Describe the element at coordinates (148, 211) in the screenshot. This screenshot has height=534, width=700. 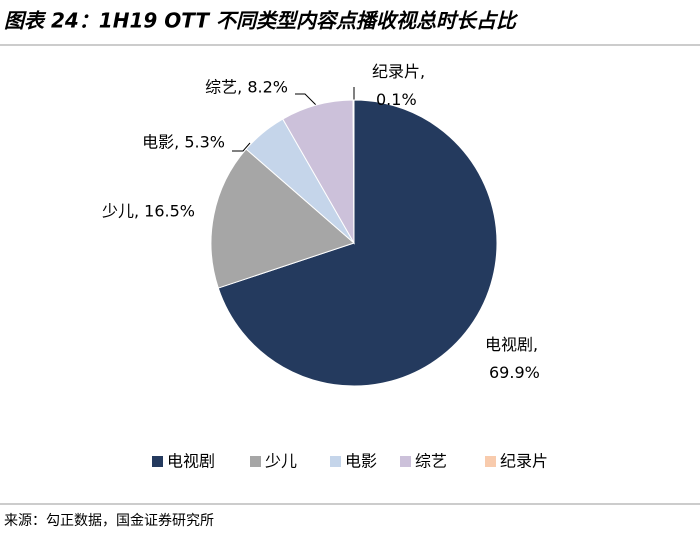
I see `data-label: 少儿, 16.5%` at that location.